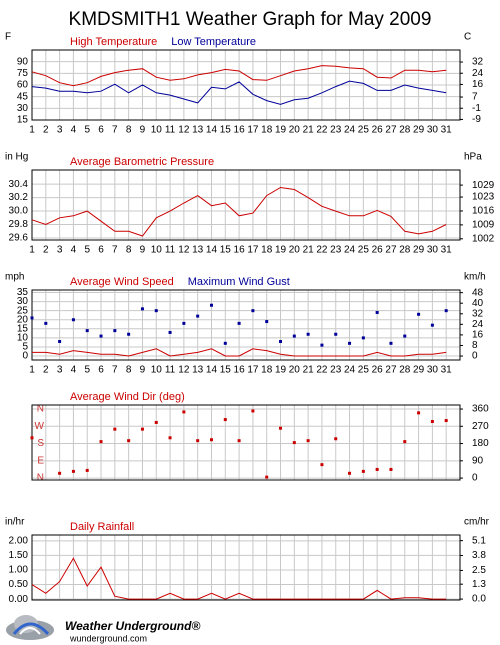 The image size is (500, 645). What do you see at coordinates (19, 211) in the screenshot?
I see `y-tick-label: 30.0` at bounding box center [19, 211].